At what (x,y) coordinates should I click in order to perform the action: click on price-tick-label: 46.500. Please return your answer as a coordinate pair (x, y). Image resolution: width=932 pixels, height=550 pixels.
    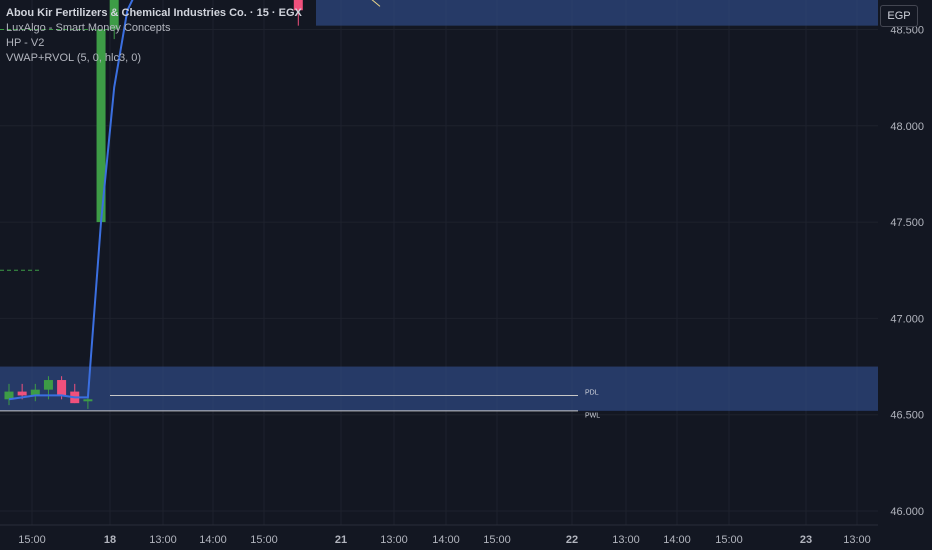
    Looking at the image, I should click on (907, 416).